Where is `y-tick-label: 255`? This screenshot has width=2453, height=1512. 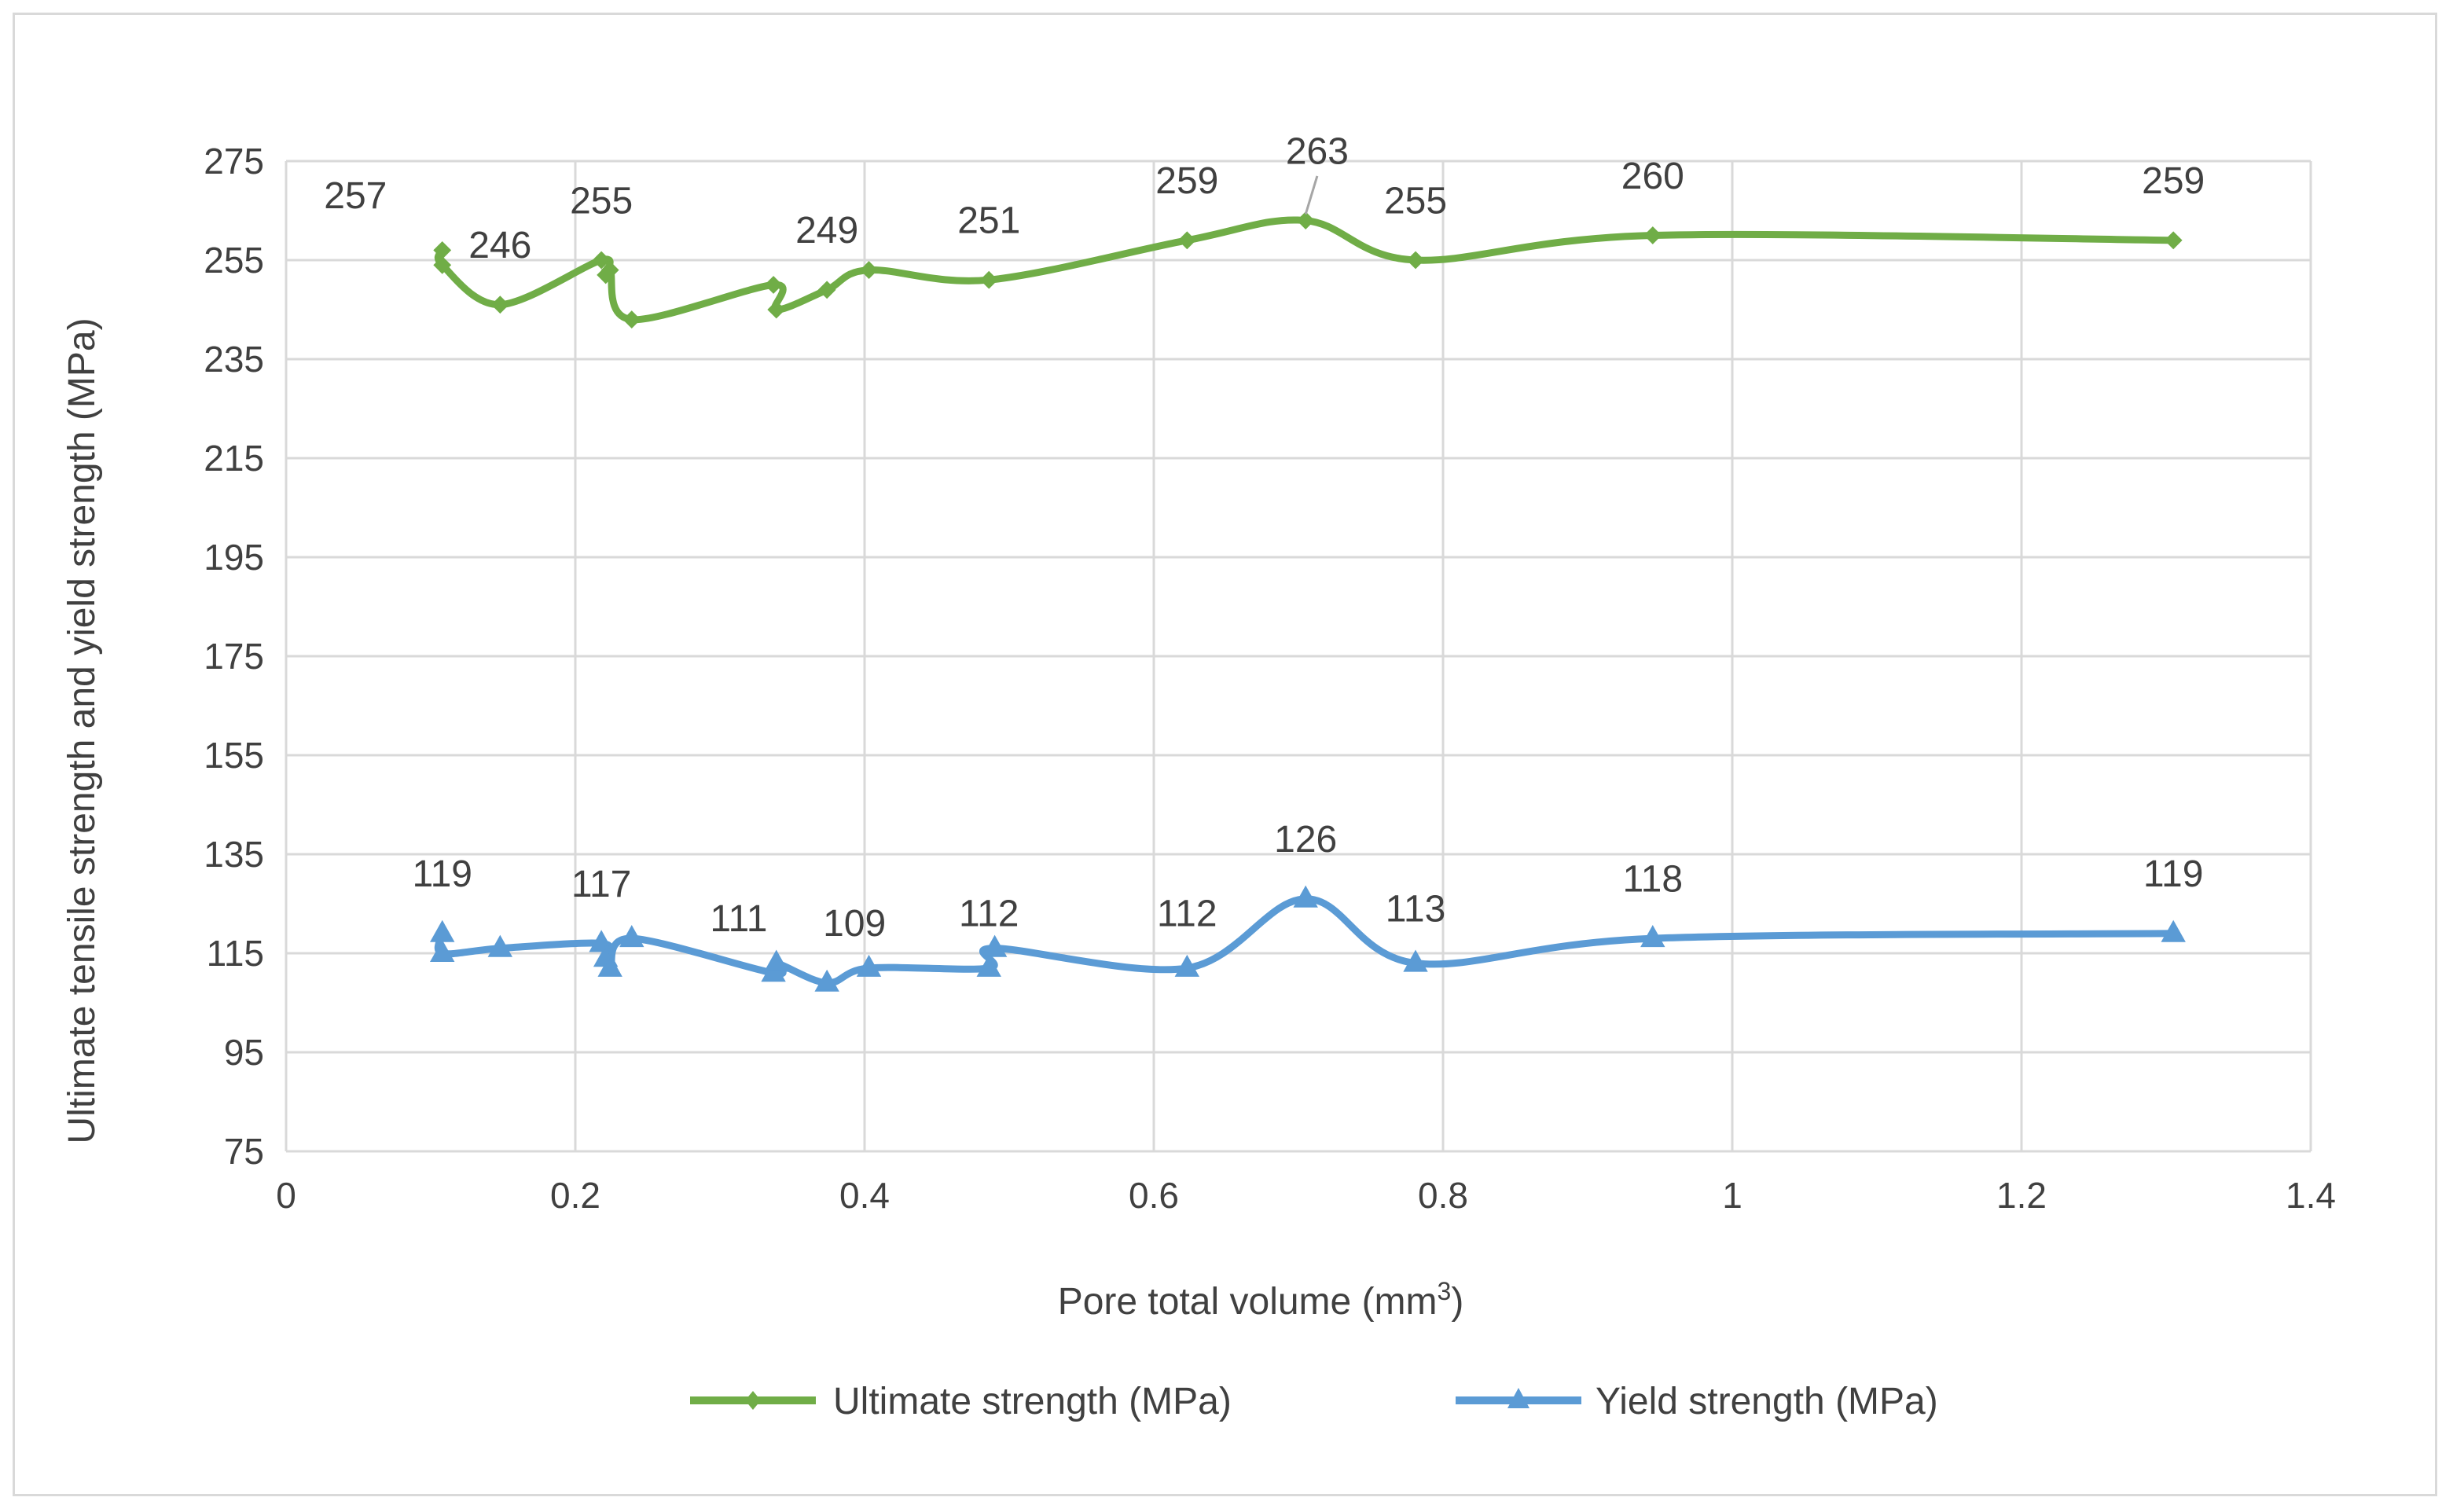 y-tick-label: 255 is located at coordinates (234, 261).